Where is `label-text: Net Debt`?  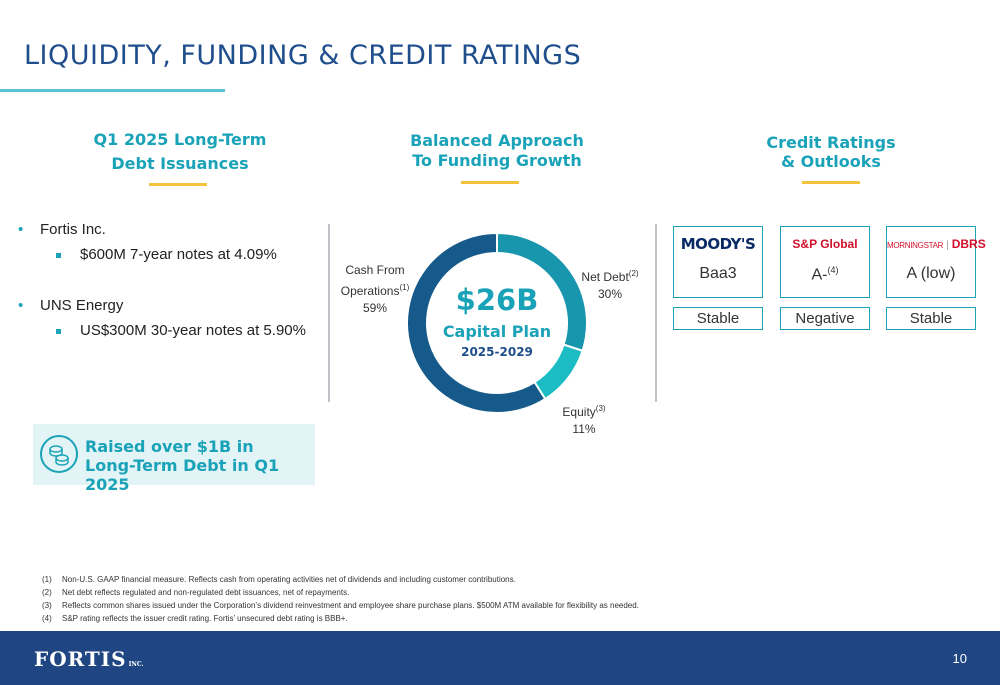
label-text: Net Debt is located at coordinates (605, 277).